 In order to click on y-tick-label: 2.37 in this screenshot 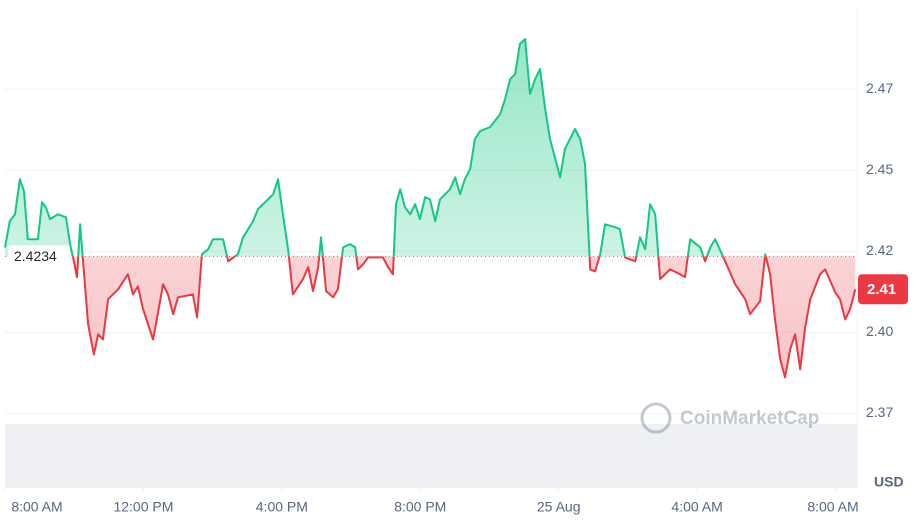, I will do `click(879, 412)`.